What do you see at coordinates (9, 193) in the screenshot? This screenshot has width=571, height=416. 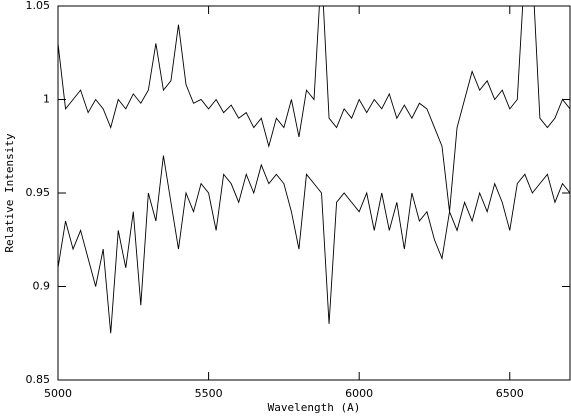 I see `y-axis-label: Relative Intensity` at bounding box center [9, 193].